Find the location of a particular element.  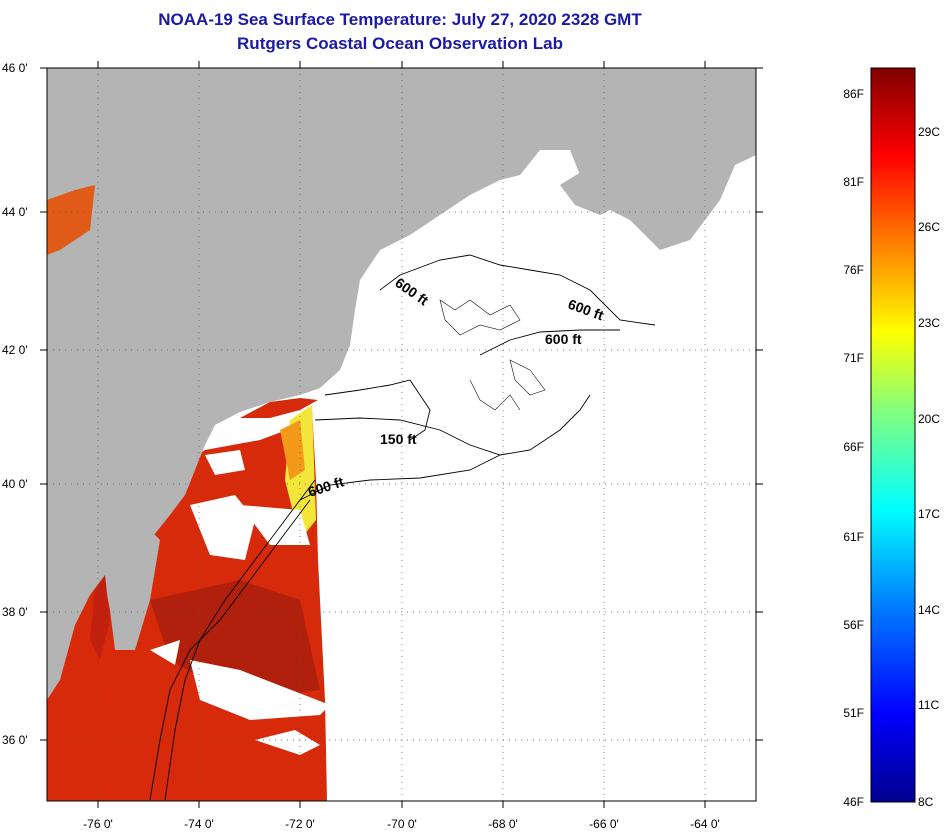

colorbar-label-11c: 11C is located at coordinates (928, 705).